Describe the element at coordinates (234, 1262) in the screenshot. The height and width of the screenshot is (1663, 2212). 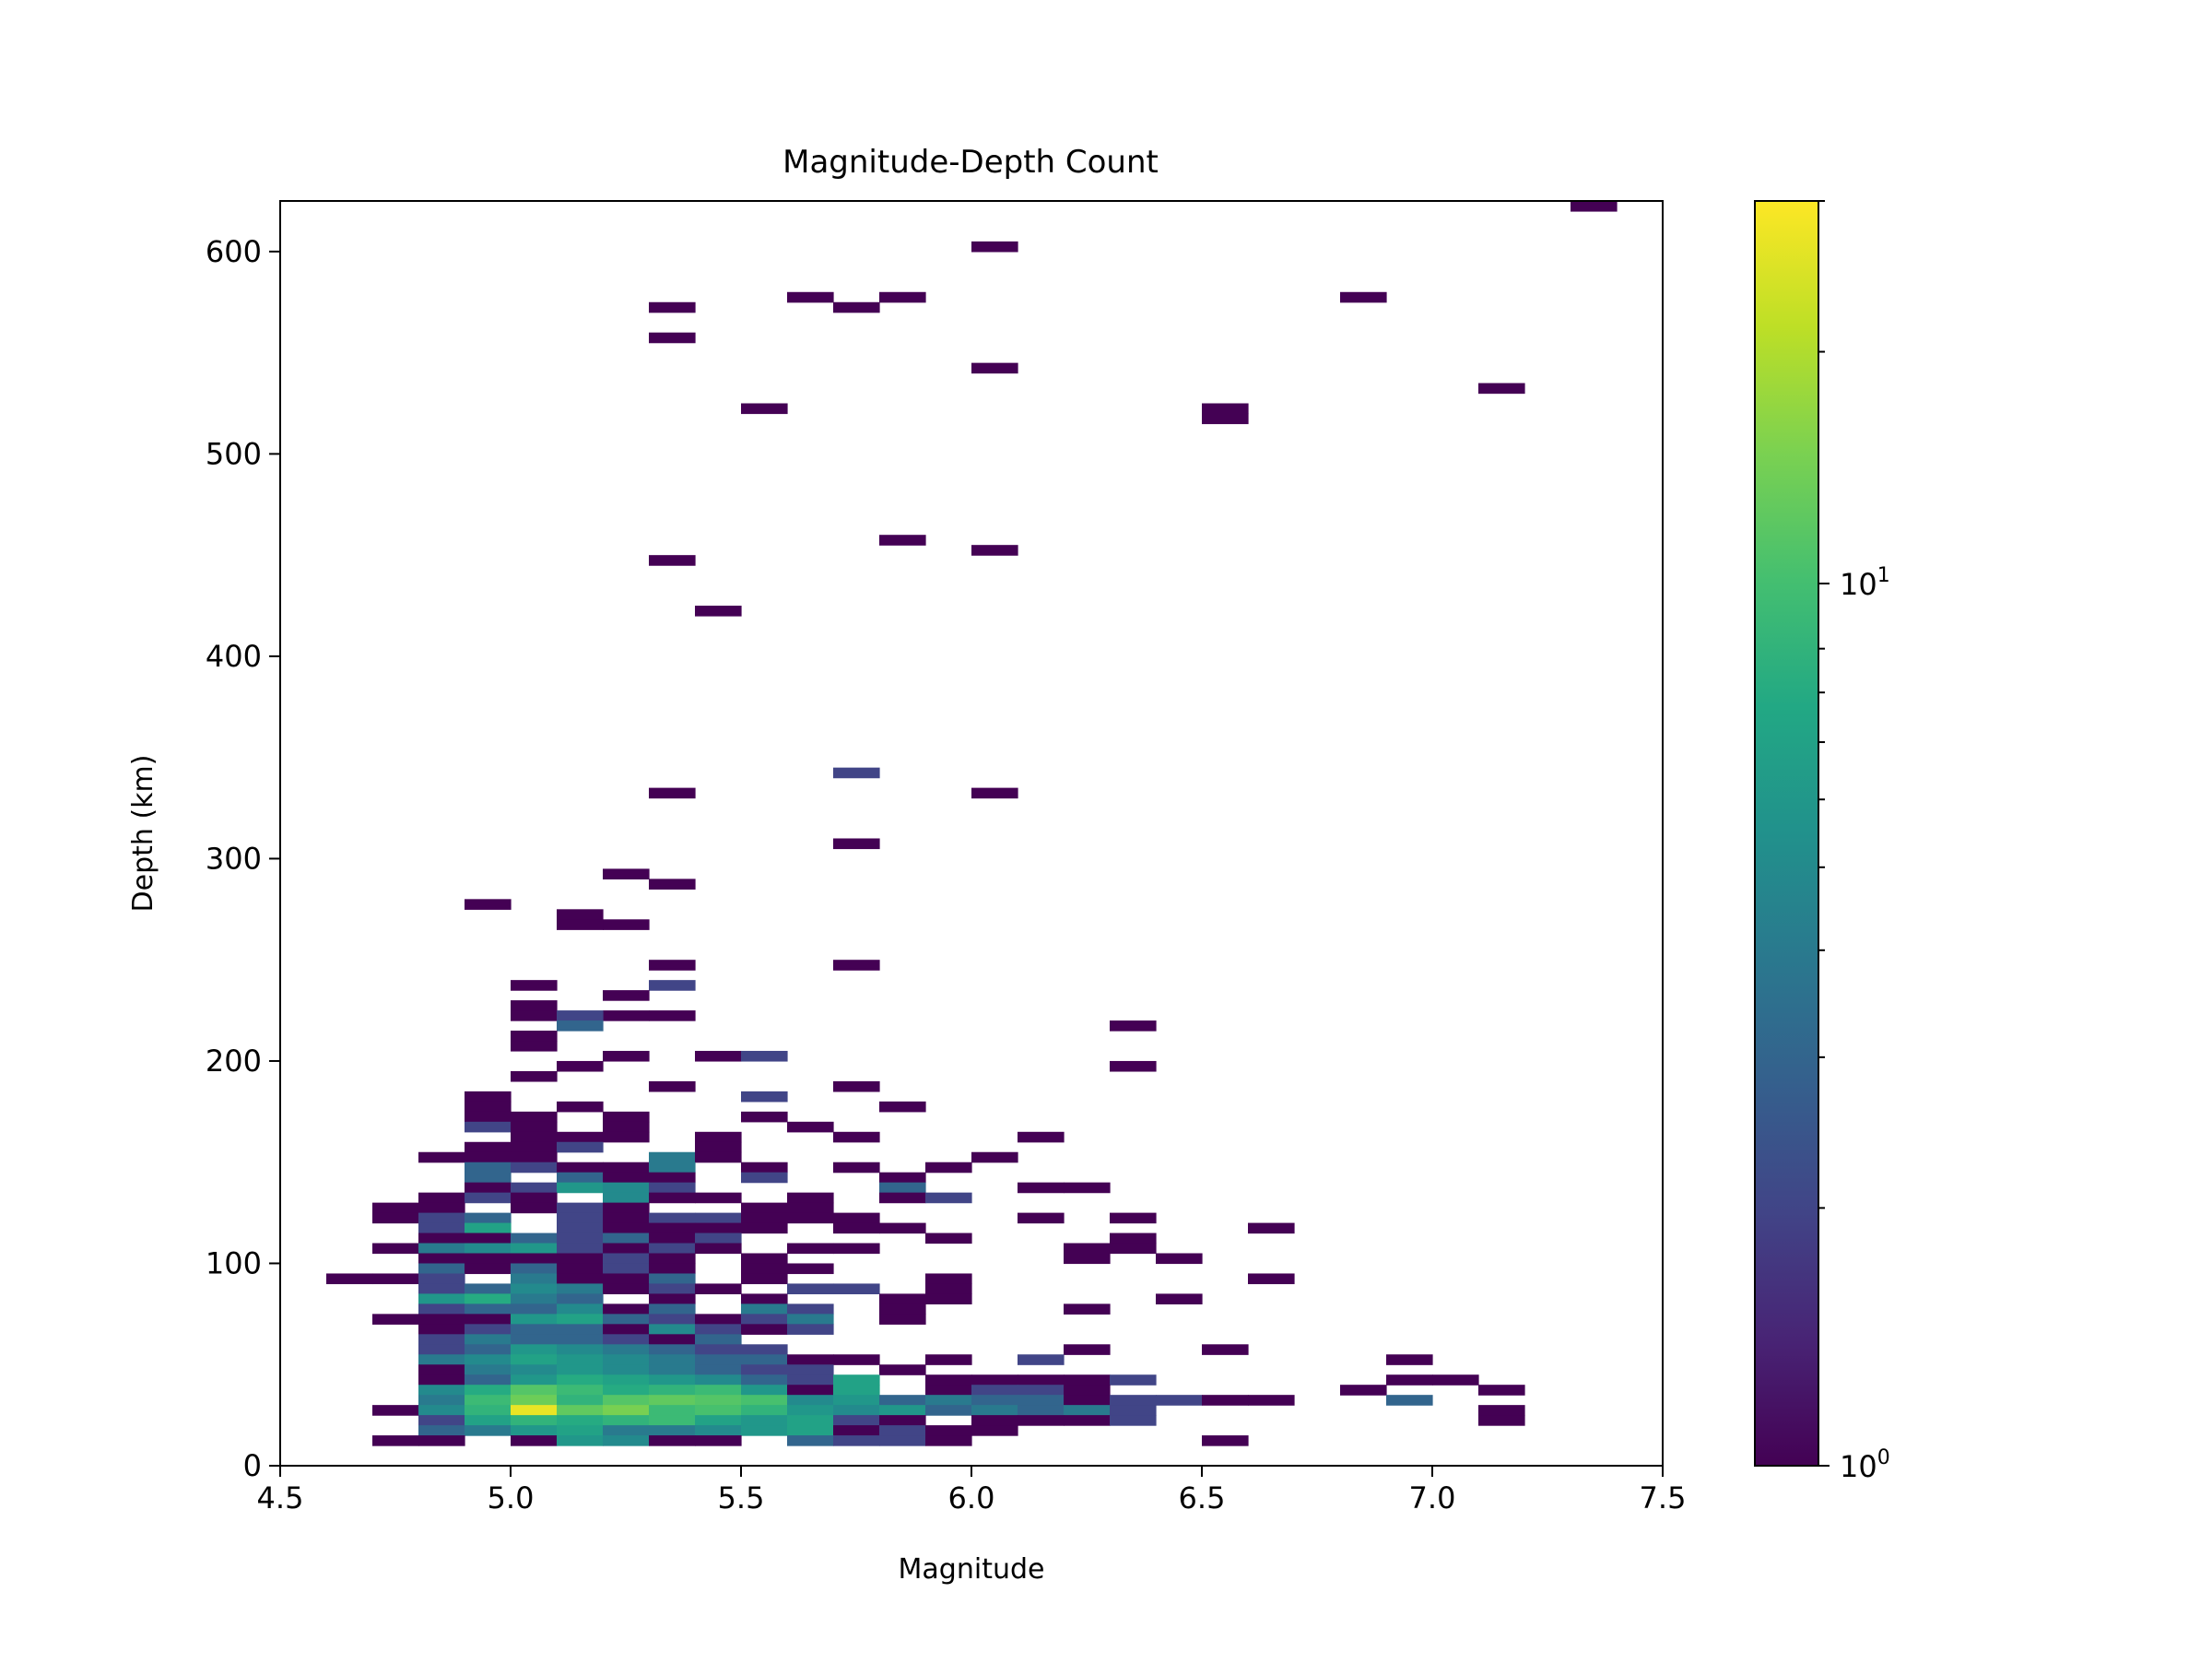
I see `y-tick-label: 100` at that location.